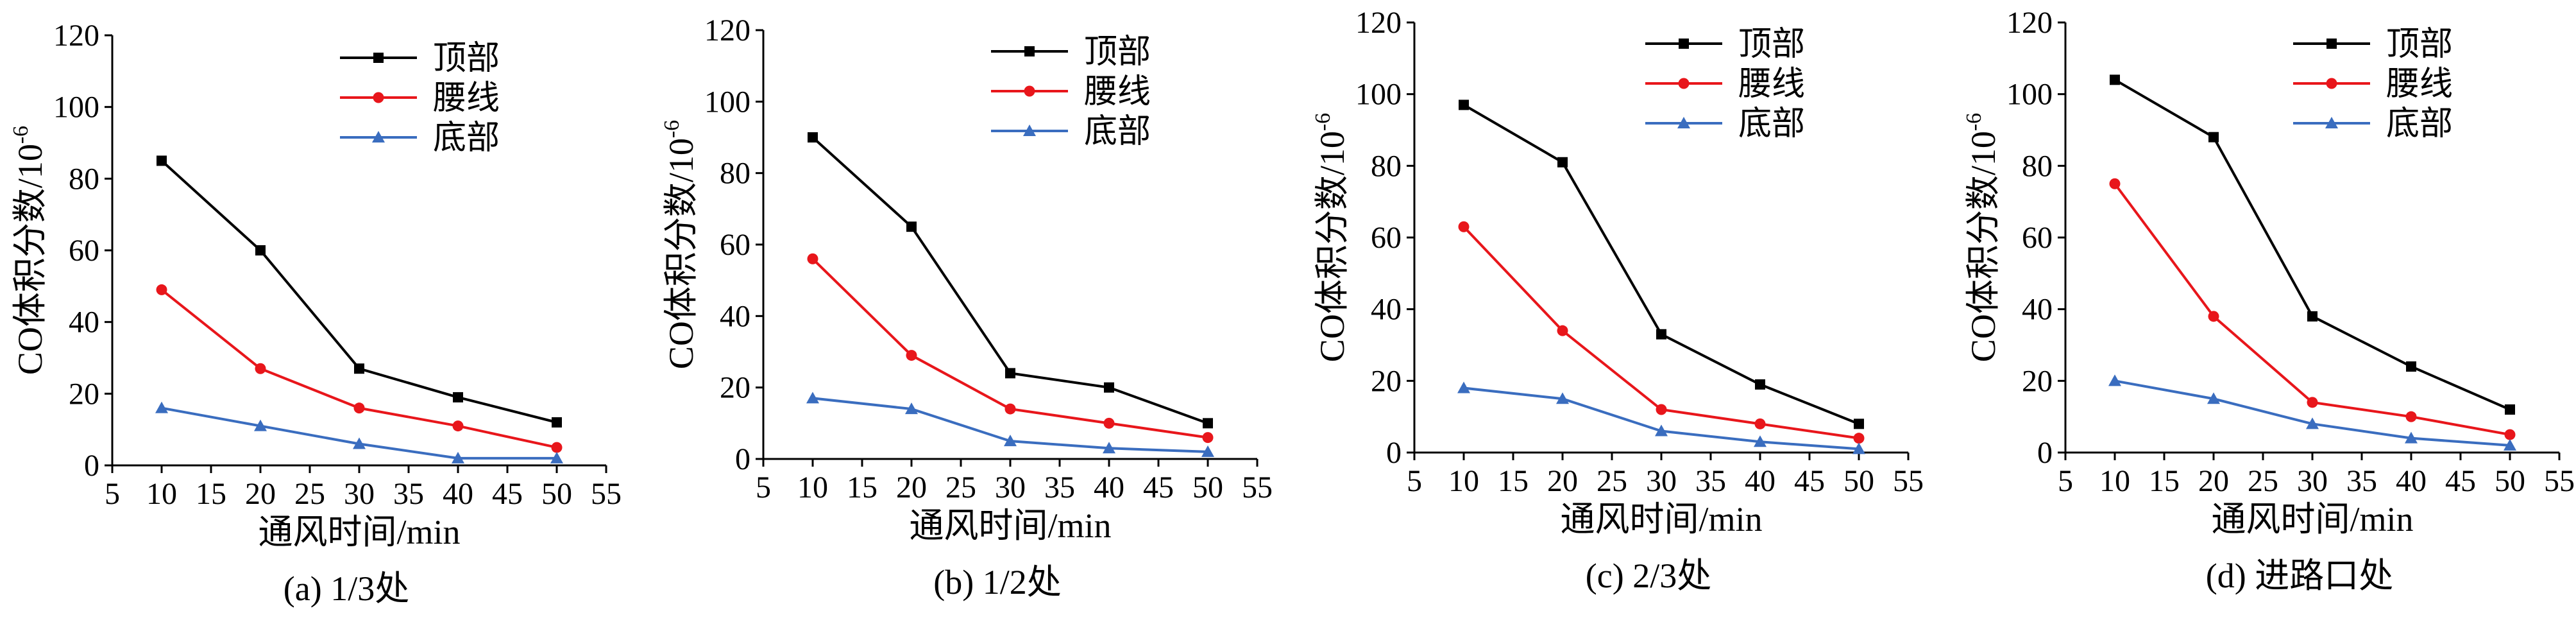  I want to click on figure-caption: (a) 1/3处, so click(346, 588).